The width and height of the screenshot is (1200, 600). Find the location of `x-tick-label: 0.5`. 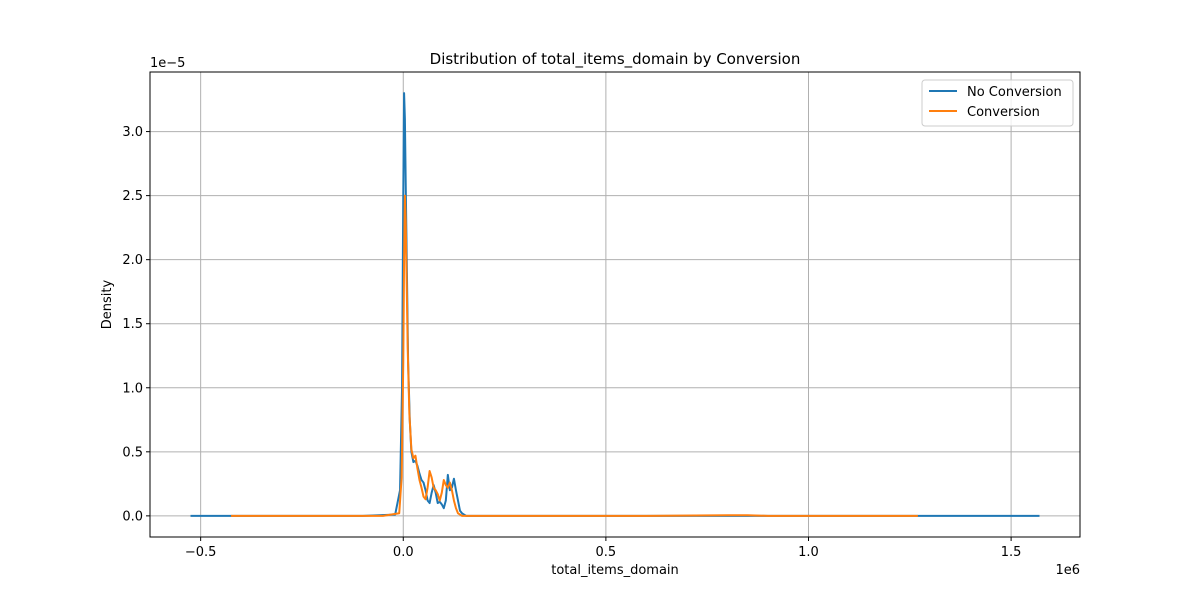

x-tick-label: 0.5 is located at coordinates (606, 552).